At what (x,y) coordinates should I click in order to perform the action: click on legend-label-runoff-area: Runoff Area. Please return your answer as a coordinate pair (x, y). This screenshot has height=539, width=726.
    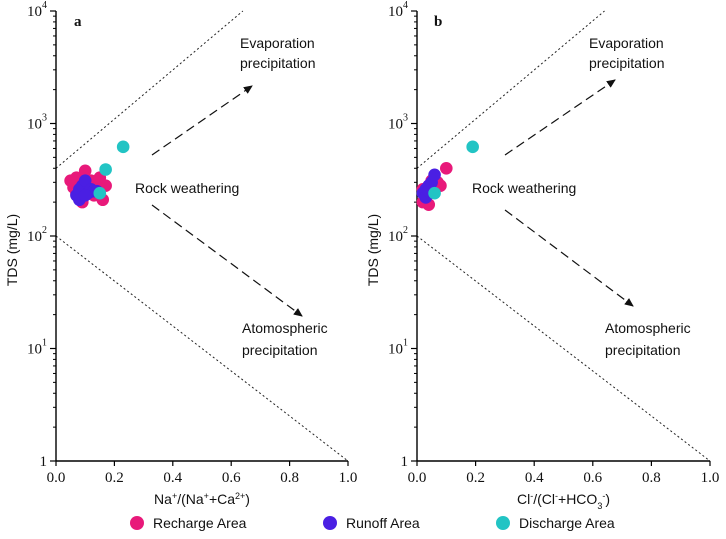
    Looking at the image, I should click on (383, 523).